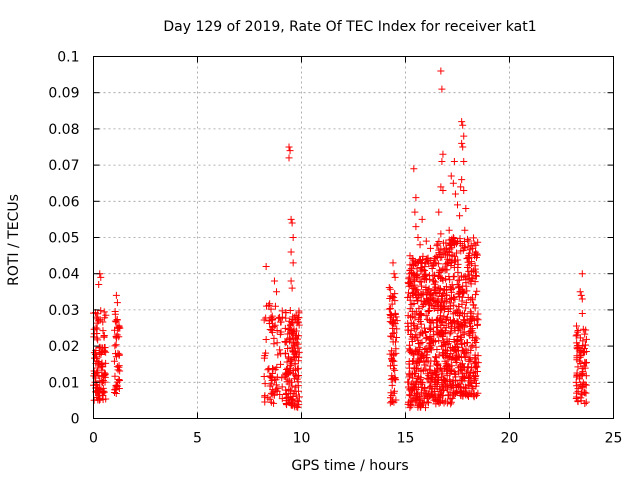 The height and width of the screenshot is (480, 640). What do you see at coordinates (63, 130) in the screenshot?
I see `y-tick-label: 0.08` at bounding box center [63, 130].